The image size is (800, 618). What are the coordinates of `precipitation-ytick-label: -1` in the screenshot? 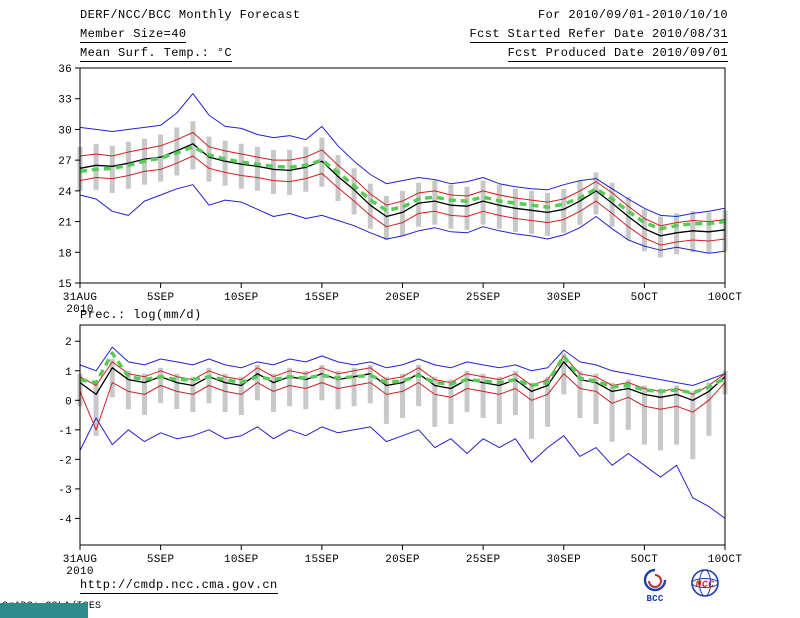 It's located at (65, 432).